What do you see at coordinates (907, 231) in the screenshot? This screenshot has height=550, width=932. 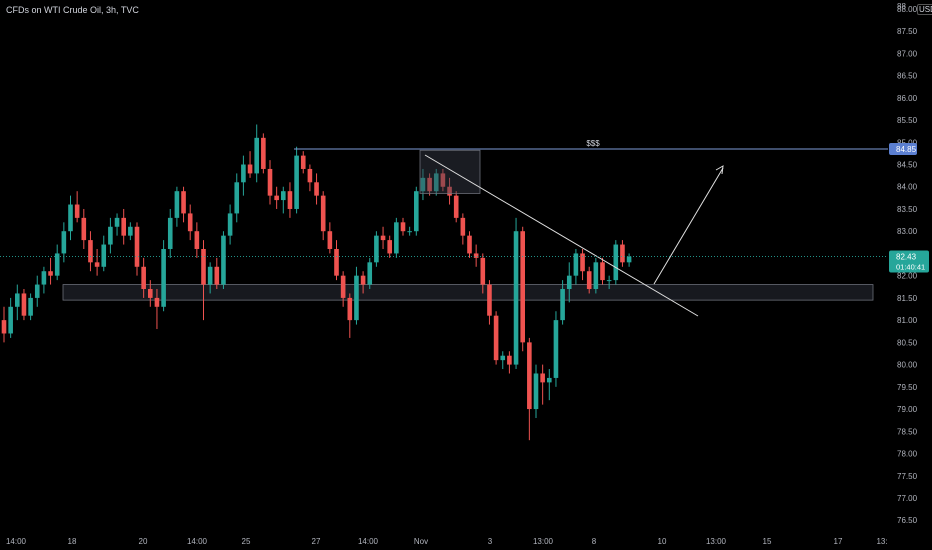 I see `y-tick-label: 83.00` at bounding box center [907, 231].